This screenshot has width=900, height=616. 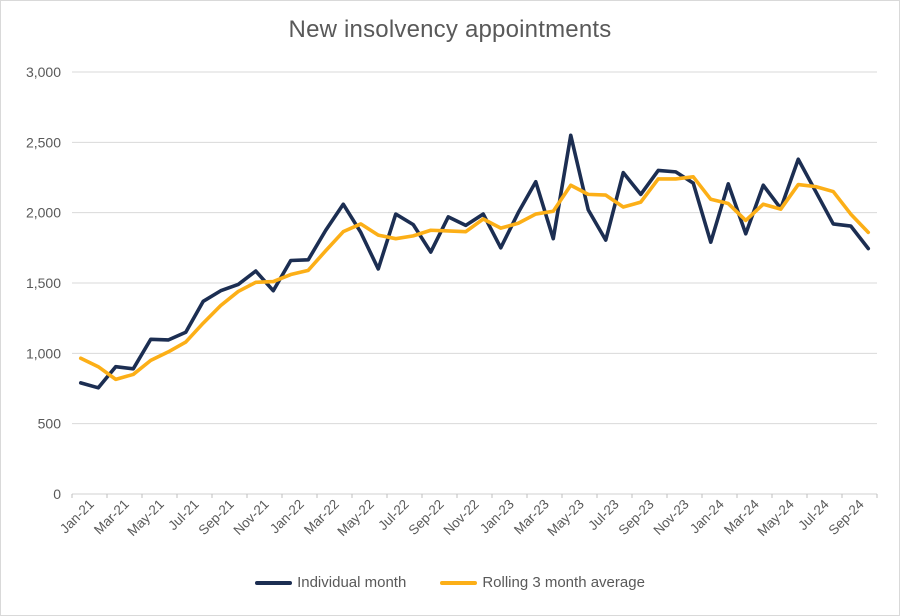 What do you see at coordinates (531, 517) in the screenshot?
I see `x-axis-label: Mar-23` at bounding box center [531, 517].